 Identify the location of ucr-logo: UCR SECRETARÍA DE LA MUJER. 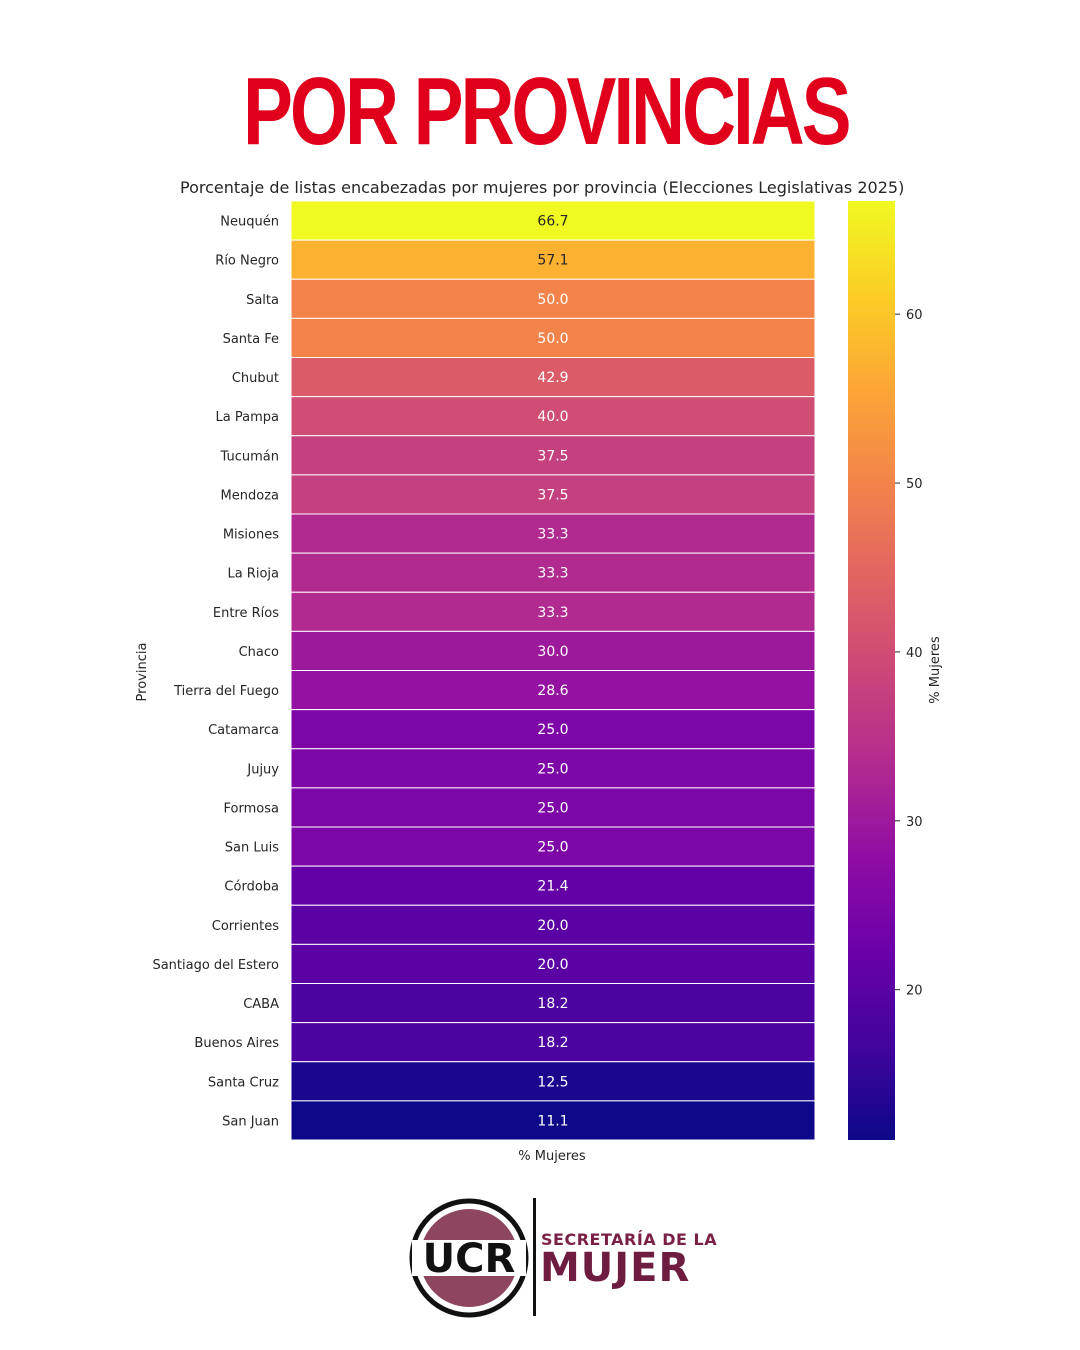
(562, 1258).